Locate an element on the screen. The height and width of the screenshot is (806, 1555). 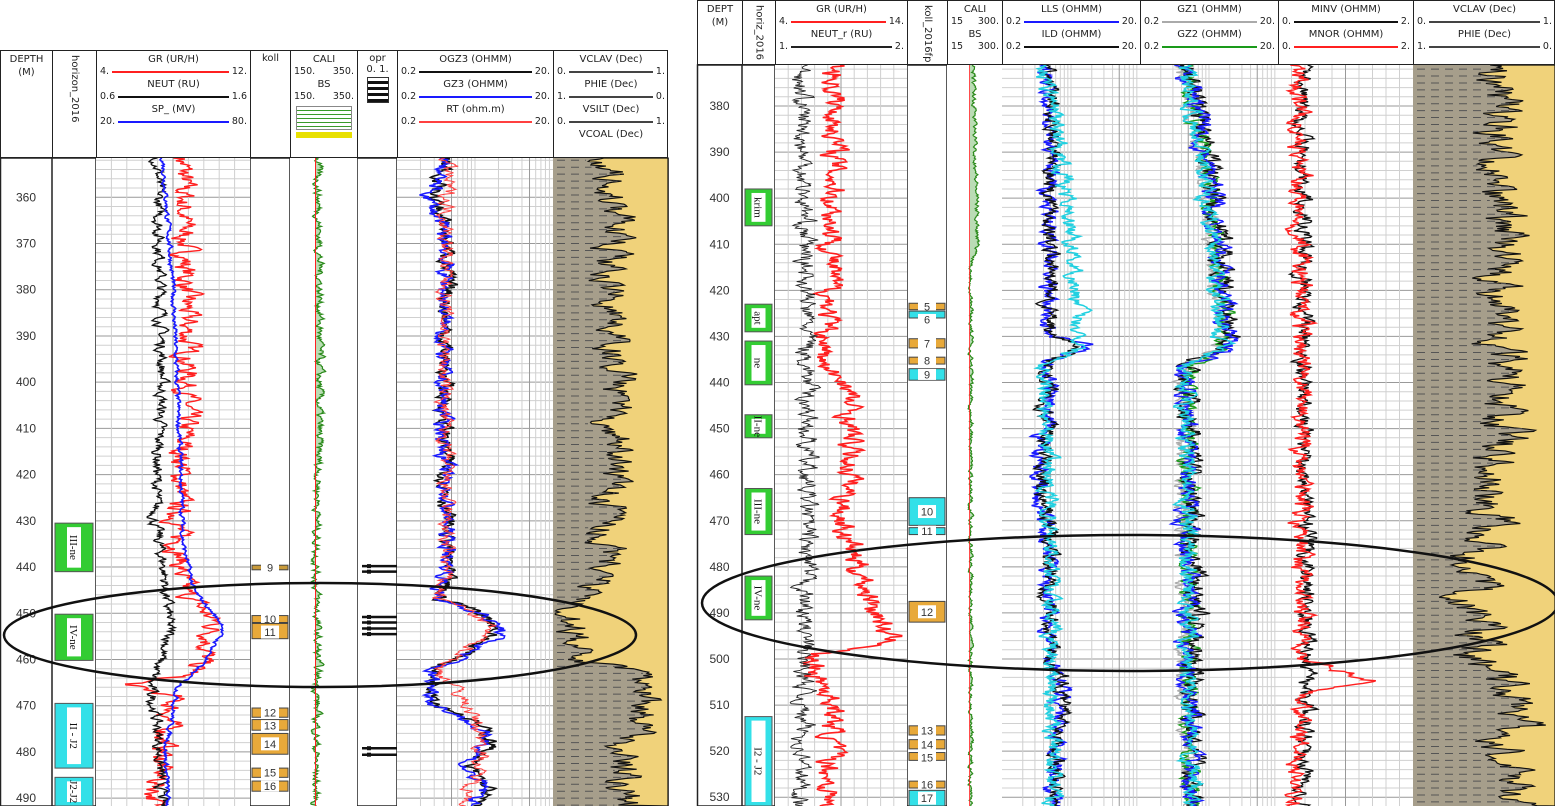
koll-label: 16 is located at coordinates (927, 786).